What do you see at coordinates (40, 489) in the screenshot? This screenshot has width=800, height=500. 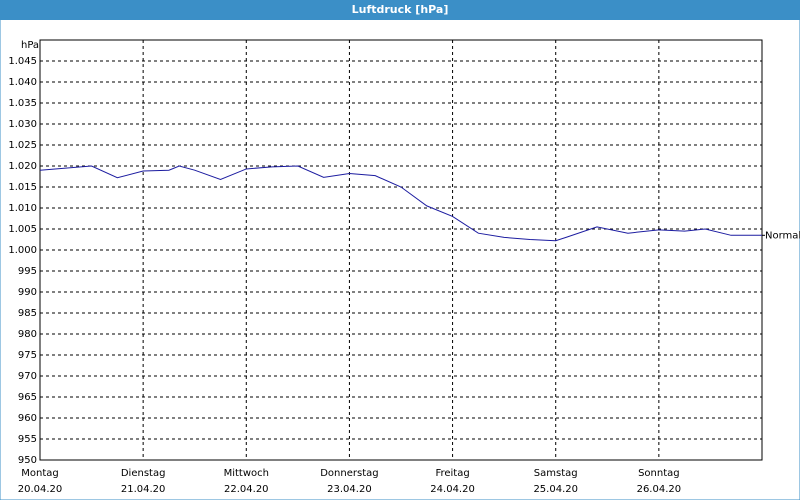 I see `x-tick-date: 20.04.20` at bounding box center [40, 489].